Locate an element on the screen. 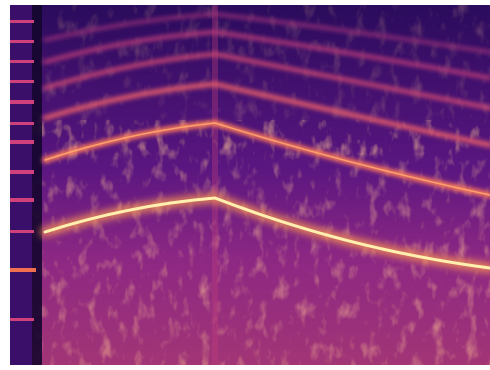 This screenshot has height=370, width=490. dark-strip is located at coordinates (36, 185).